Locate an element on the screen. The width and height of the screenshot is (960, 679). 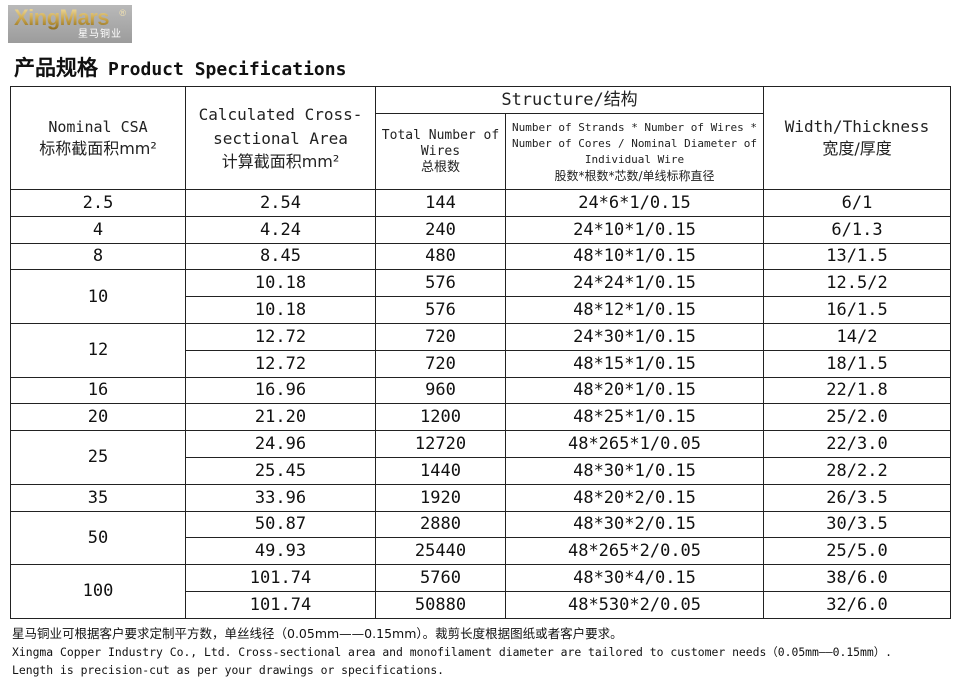
cell-structure: 48*30*4/0.15 is located at coordinates (634, 578).